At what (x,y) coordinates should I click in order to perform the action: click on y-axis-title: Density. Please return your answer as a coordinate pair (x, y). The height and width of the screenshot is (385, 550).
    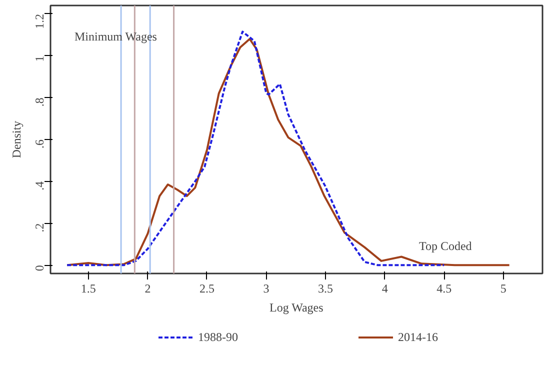
    Looking at the image, I should click on (17, 139).